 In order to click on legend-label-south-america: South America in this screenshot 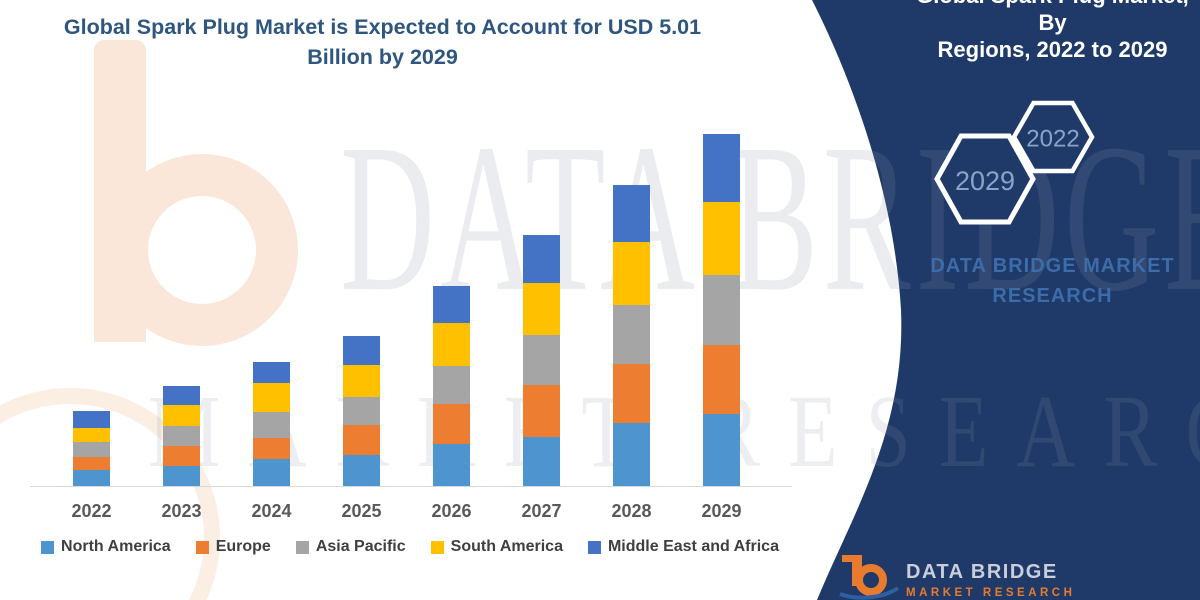, I will do `click(506, 546)`.